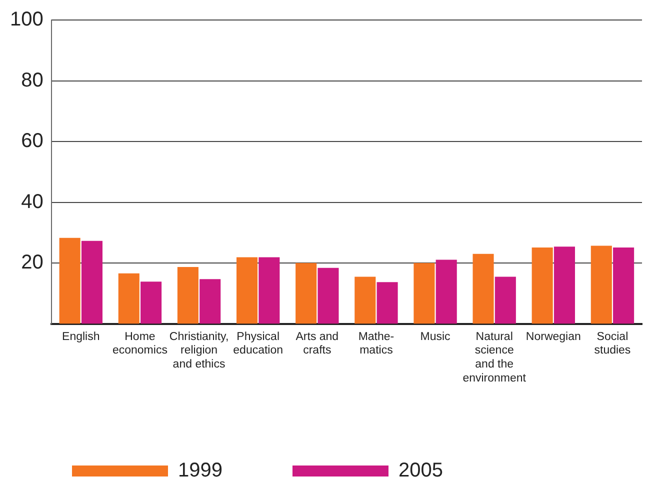 The height and width of the screenshot is (491, 650). Describe the element at coordinates (199, 350) in the screenshot. I see `x-tick-label: Christianity, religion and ethics` at that location.